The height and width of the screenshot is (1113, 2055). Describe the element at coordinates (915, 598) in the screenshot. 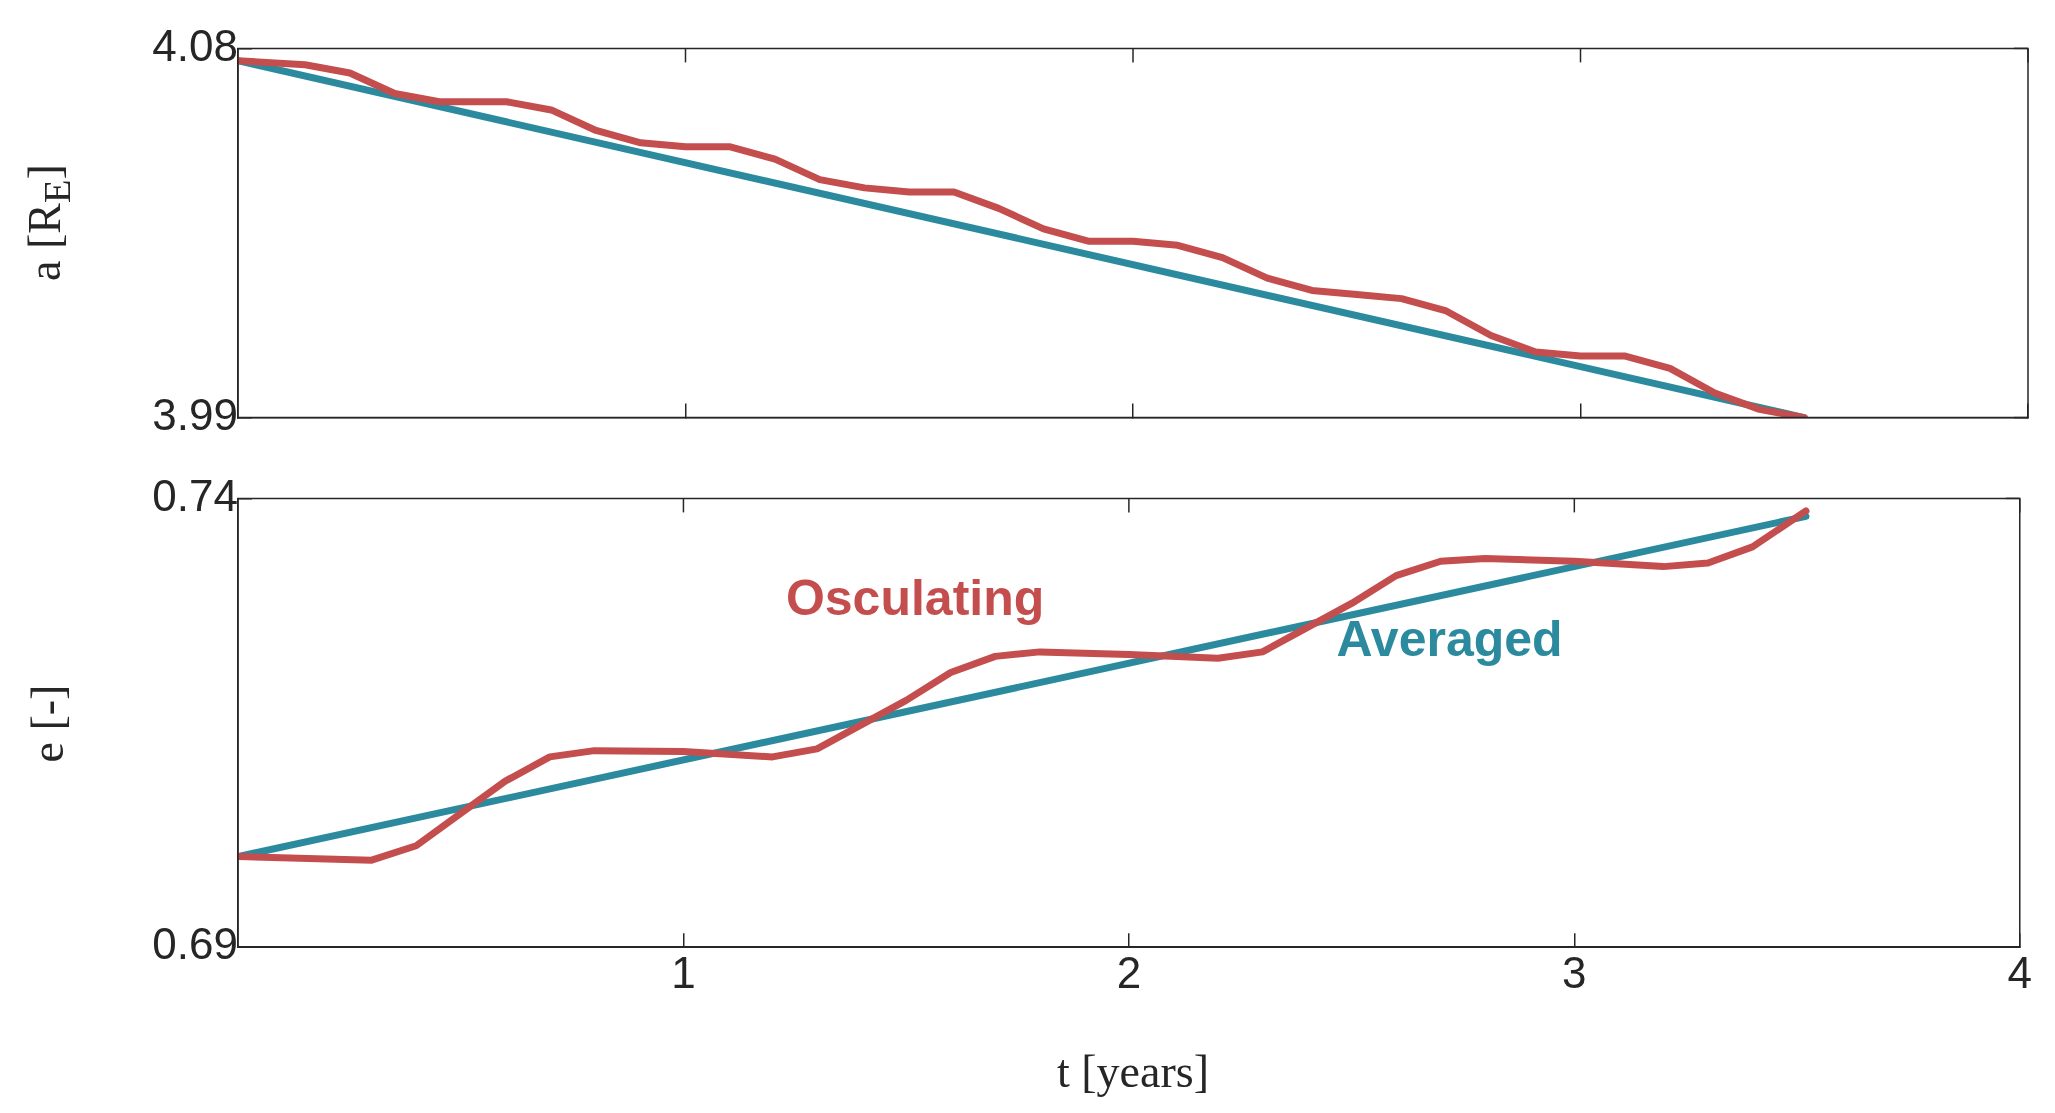

I see `series-label: Osculating` at that location.